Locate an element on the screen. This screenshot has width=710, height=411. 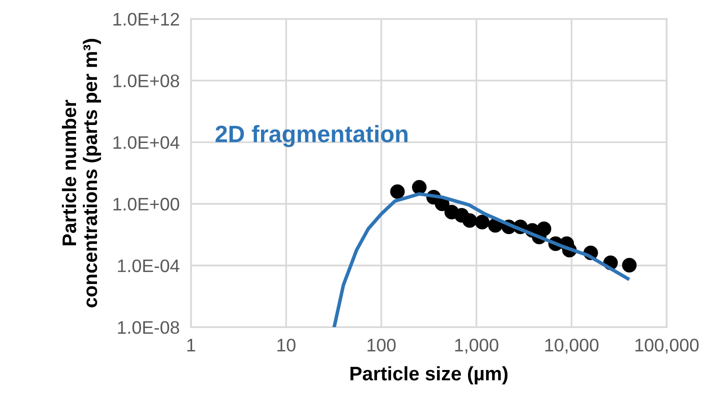
text: 2D fragmentation is located at coordinates (312, 136).